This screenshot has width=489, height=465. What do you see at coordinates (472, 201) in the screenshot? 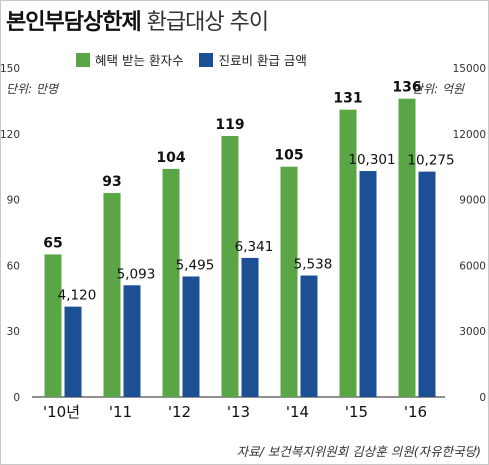
I see `right-tick-label-3: 9000` at bounding box center [472, 201].